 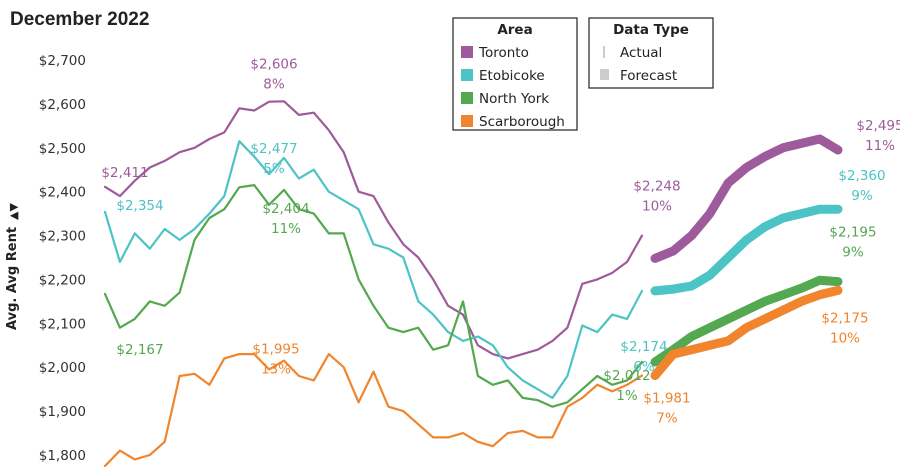 What do you see at coordinates (656, 187) in the screenshot?
I see `data-label-value: $2,248` at bounding box center [656, 187].